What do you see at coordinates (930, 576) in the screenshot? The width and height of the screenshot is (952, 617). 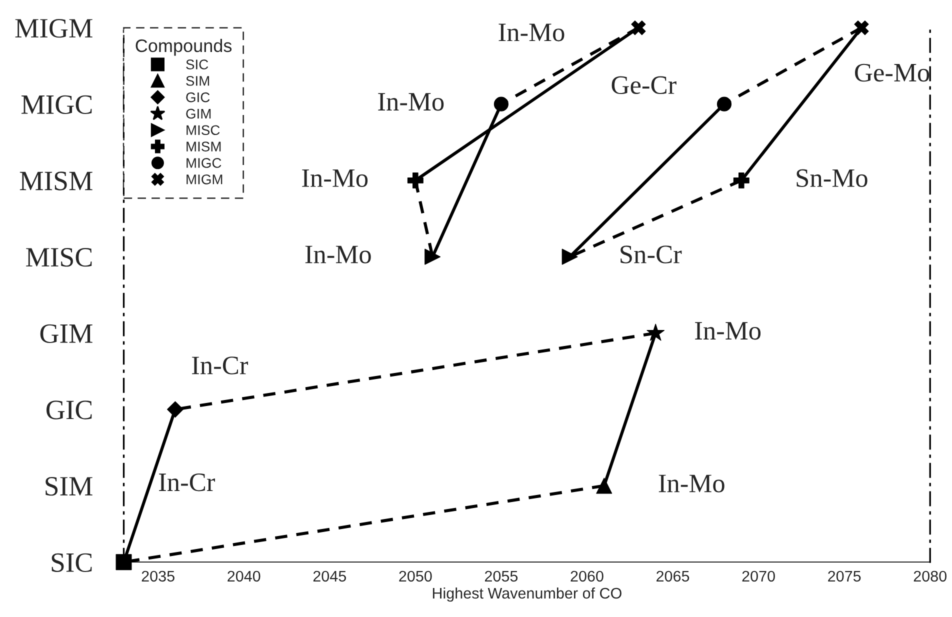 I see `x-tick-label: 2080` at bounding box center [930, 576].